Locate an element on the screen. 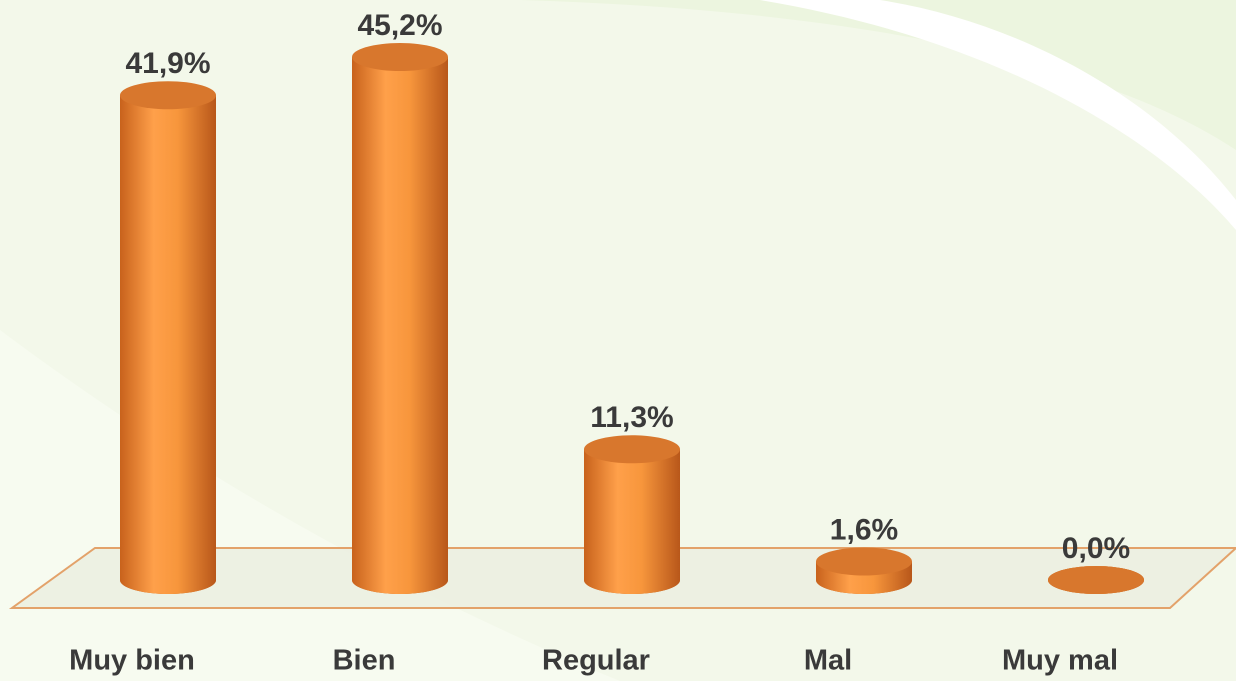 The height and width of the screenshot is (681, 1236). value-label: 0,0% is located at coordinates (1096, 548).